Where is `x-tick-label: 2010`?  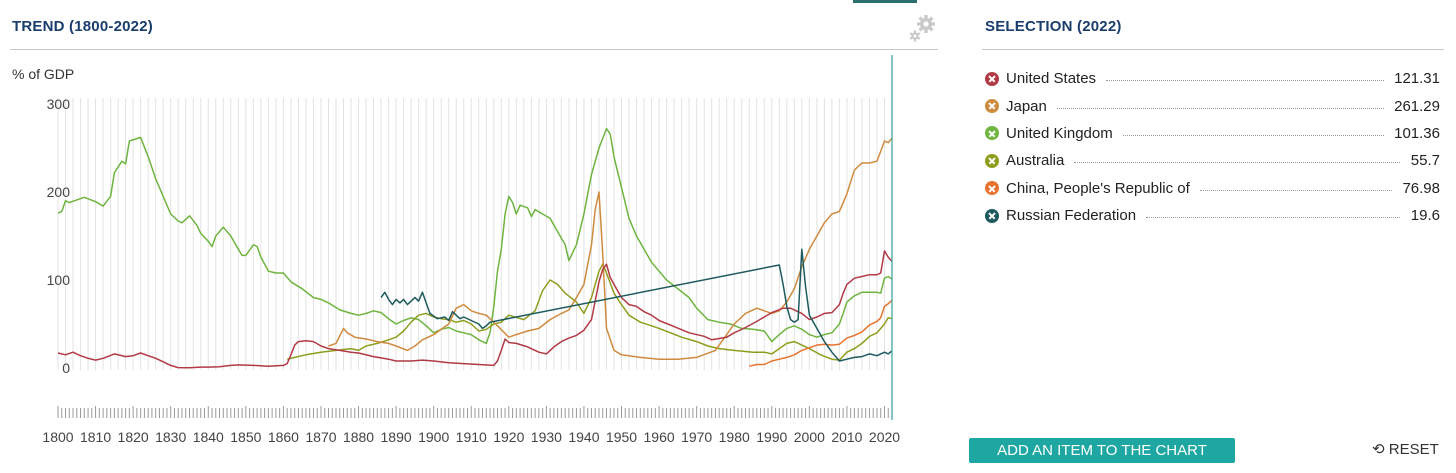 x-tick-label: 2010 is located at coordinates (846, 437).